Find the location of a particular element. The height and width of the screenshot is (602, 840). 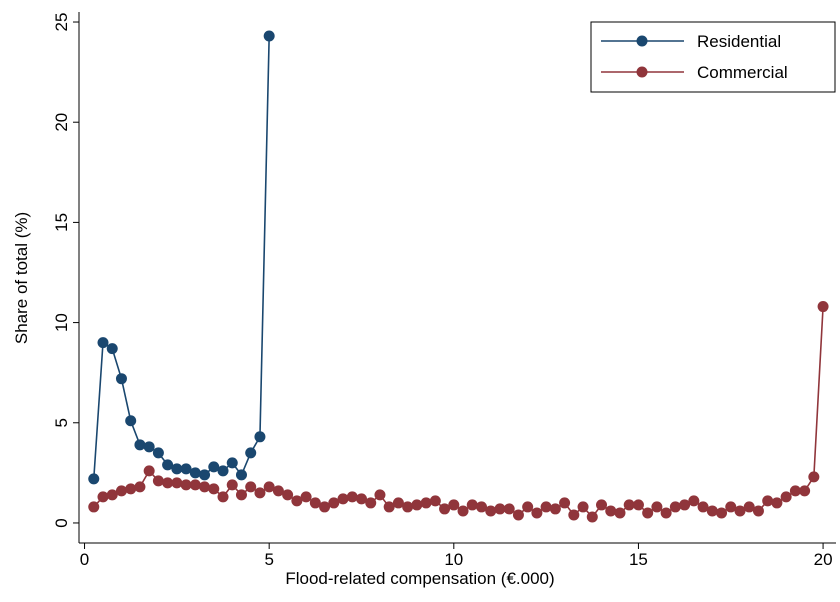

y-tick-label: 5 is located at coordinates (61, 422).